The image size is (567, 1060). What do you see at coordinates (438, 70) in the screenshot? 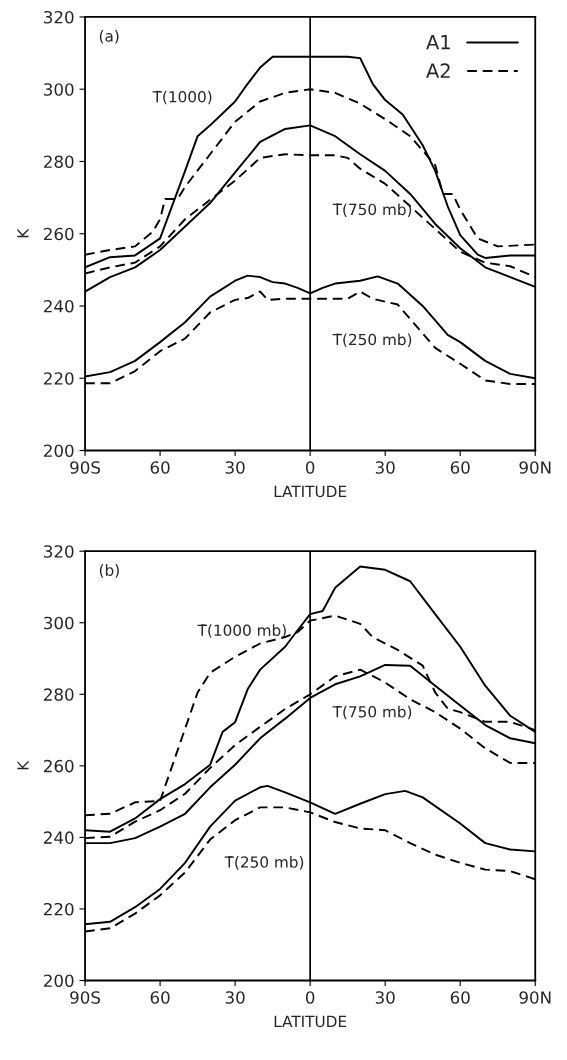
I see `legend-label: A2` at bounding box center [438, 70].